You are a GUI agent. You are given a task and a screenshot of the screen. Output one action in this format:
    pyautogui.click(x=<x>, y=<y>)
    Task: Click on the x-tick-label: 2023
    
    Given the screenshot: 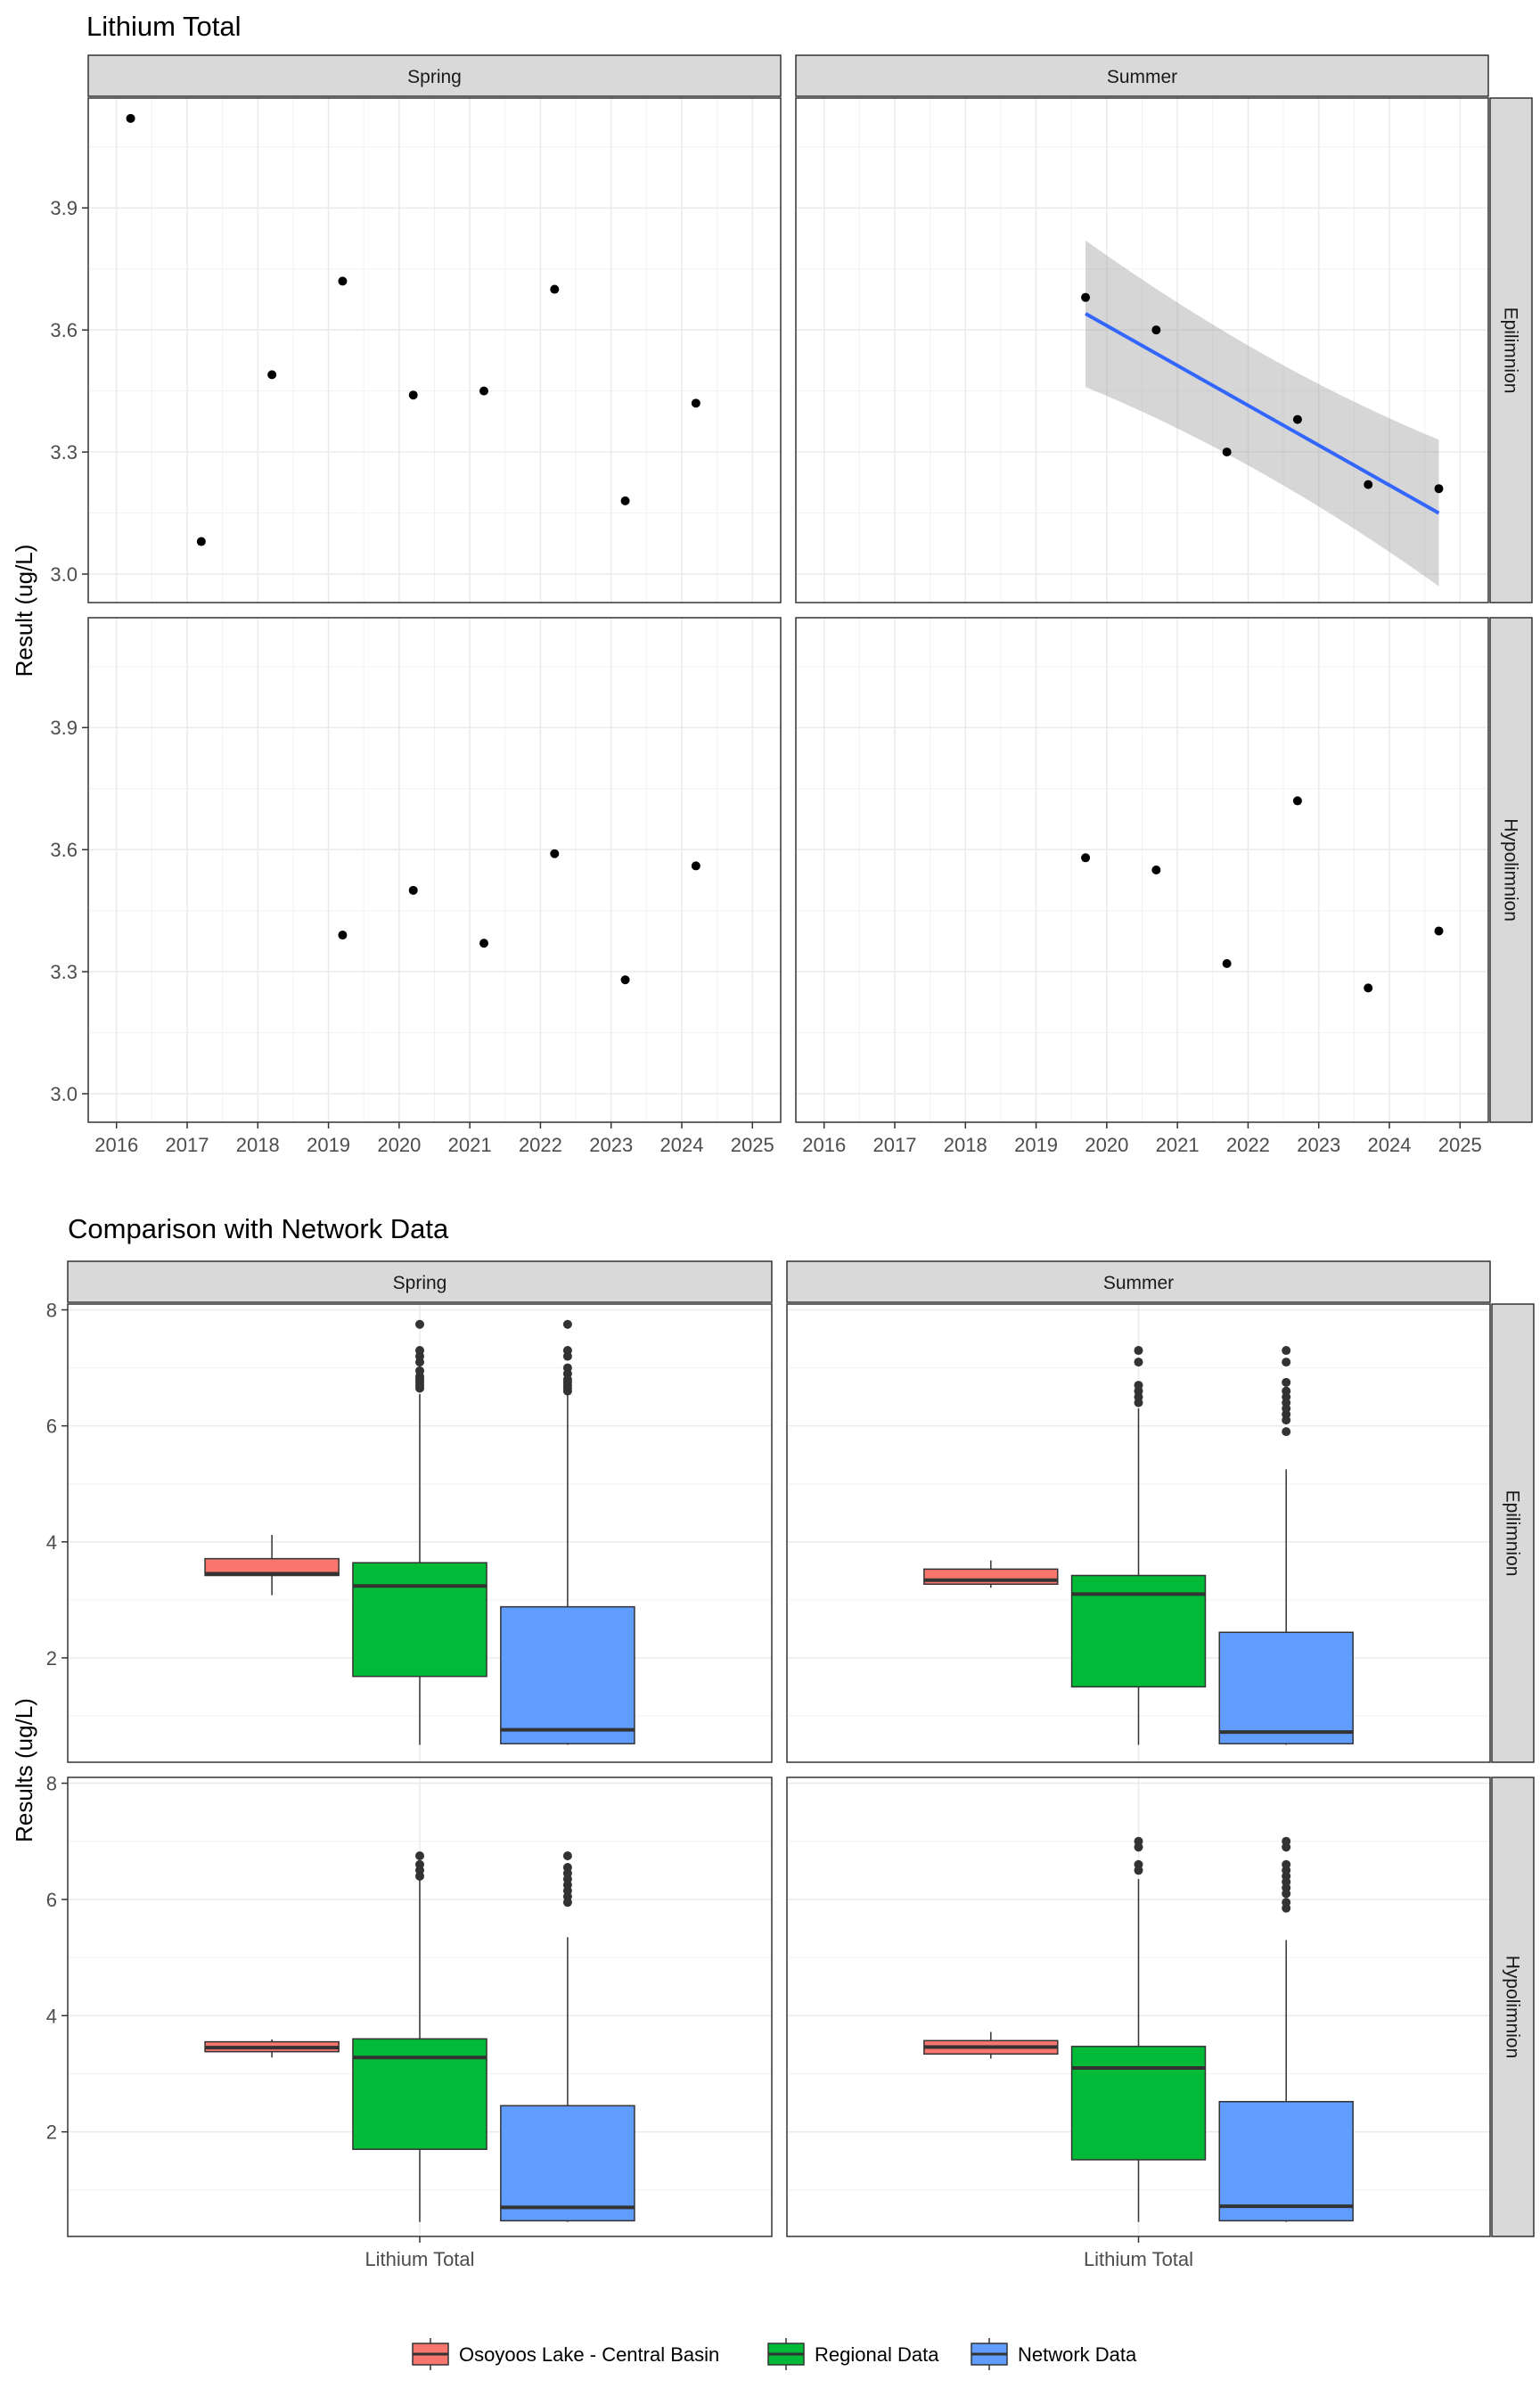 What is the action you would take?
    pyautogui.click(x=1318, y=1145)
    